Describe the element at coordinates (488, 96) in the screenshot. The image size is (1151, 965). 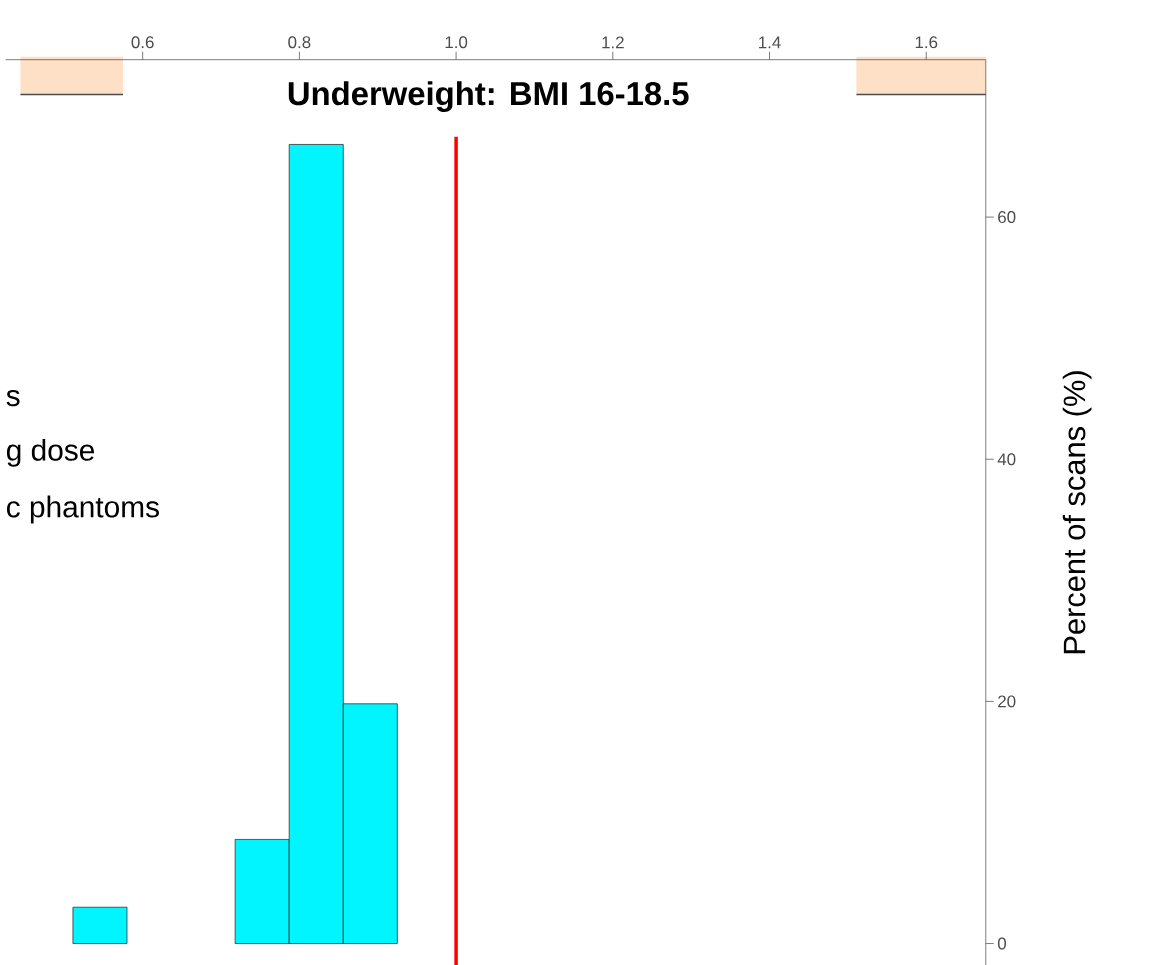
I see `text: Underweight: BMI 16-18.5` at that location.